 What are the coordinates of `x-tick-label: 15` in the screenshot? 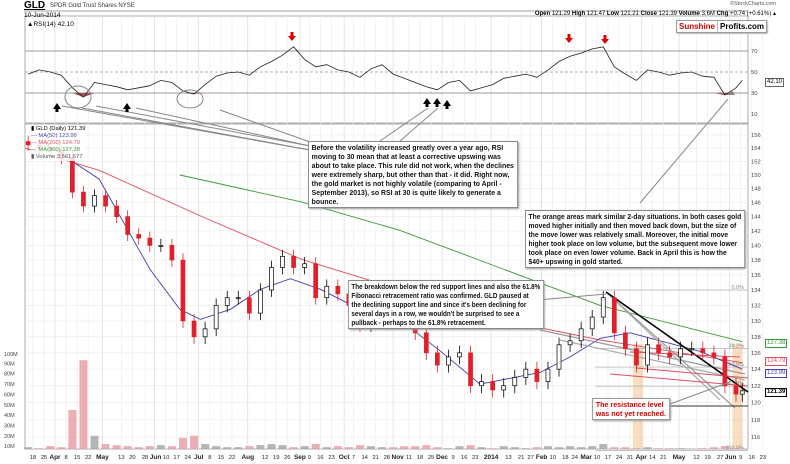 It's located at (77, 458).